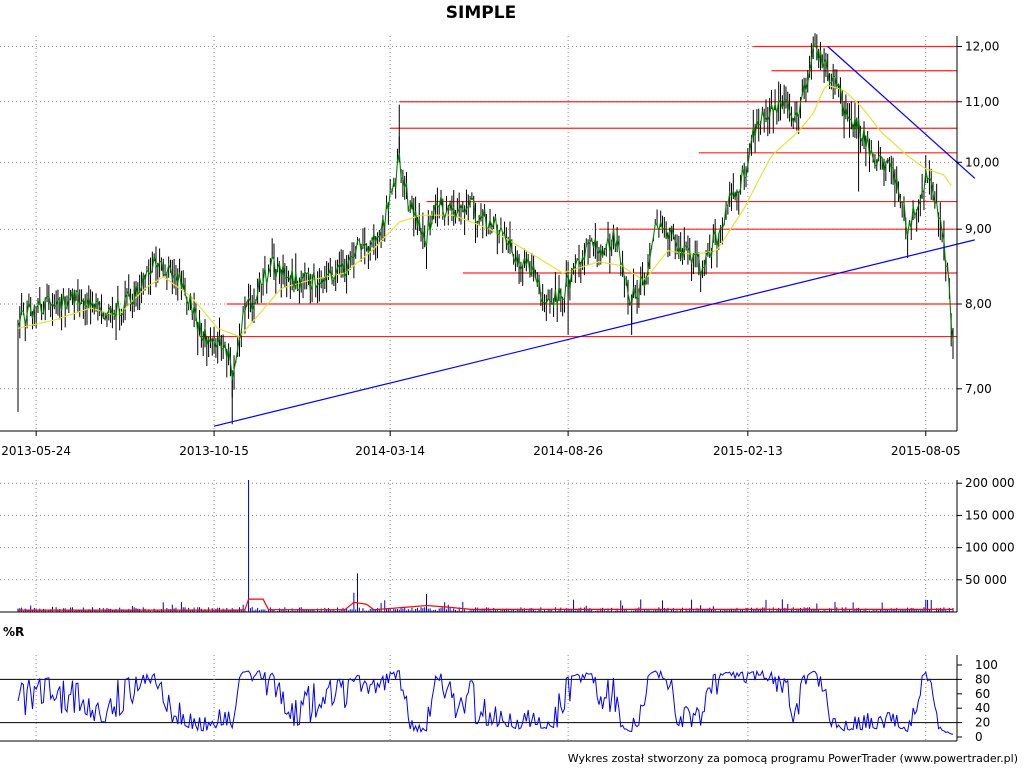 This screenshot has width=1024, height=768. What do you see at coordinates (978, 304) in the screenshot?
I see `price-y-tick-label: 8,00` at bounding box center [978, 304].